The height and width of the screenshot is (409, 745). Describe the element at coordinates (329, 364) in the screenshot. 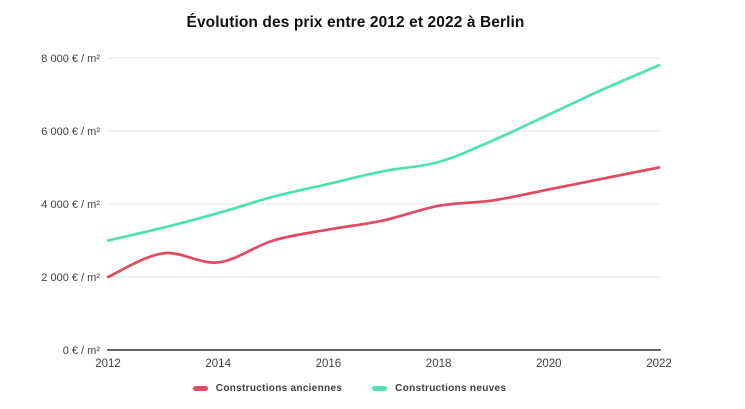

I see `x-tick-label: 2016` at that location.